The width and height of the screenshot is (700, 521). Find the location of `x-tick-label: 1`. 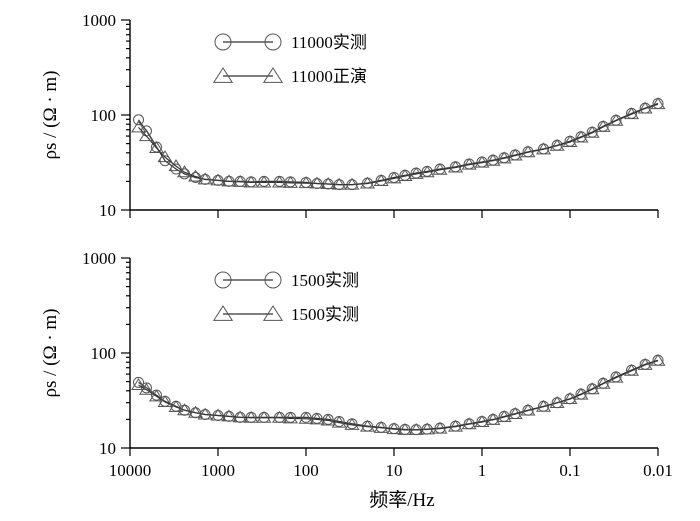

x-tick-label: 1 is located at coordinates (482, 470).